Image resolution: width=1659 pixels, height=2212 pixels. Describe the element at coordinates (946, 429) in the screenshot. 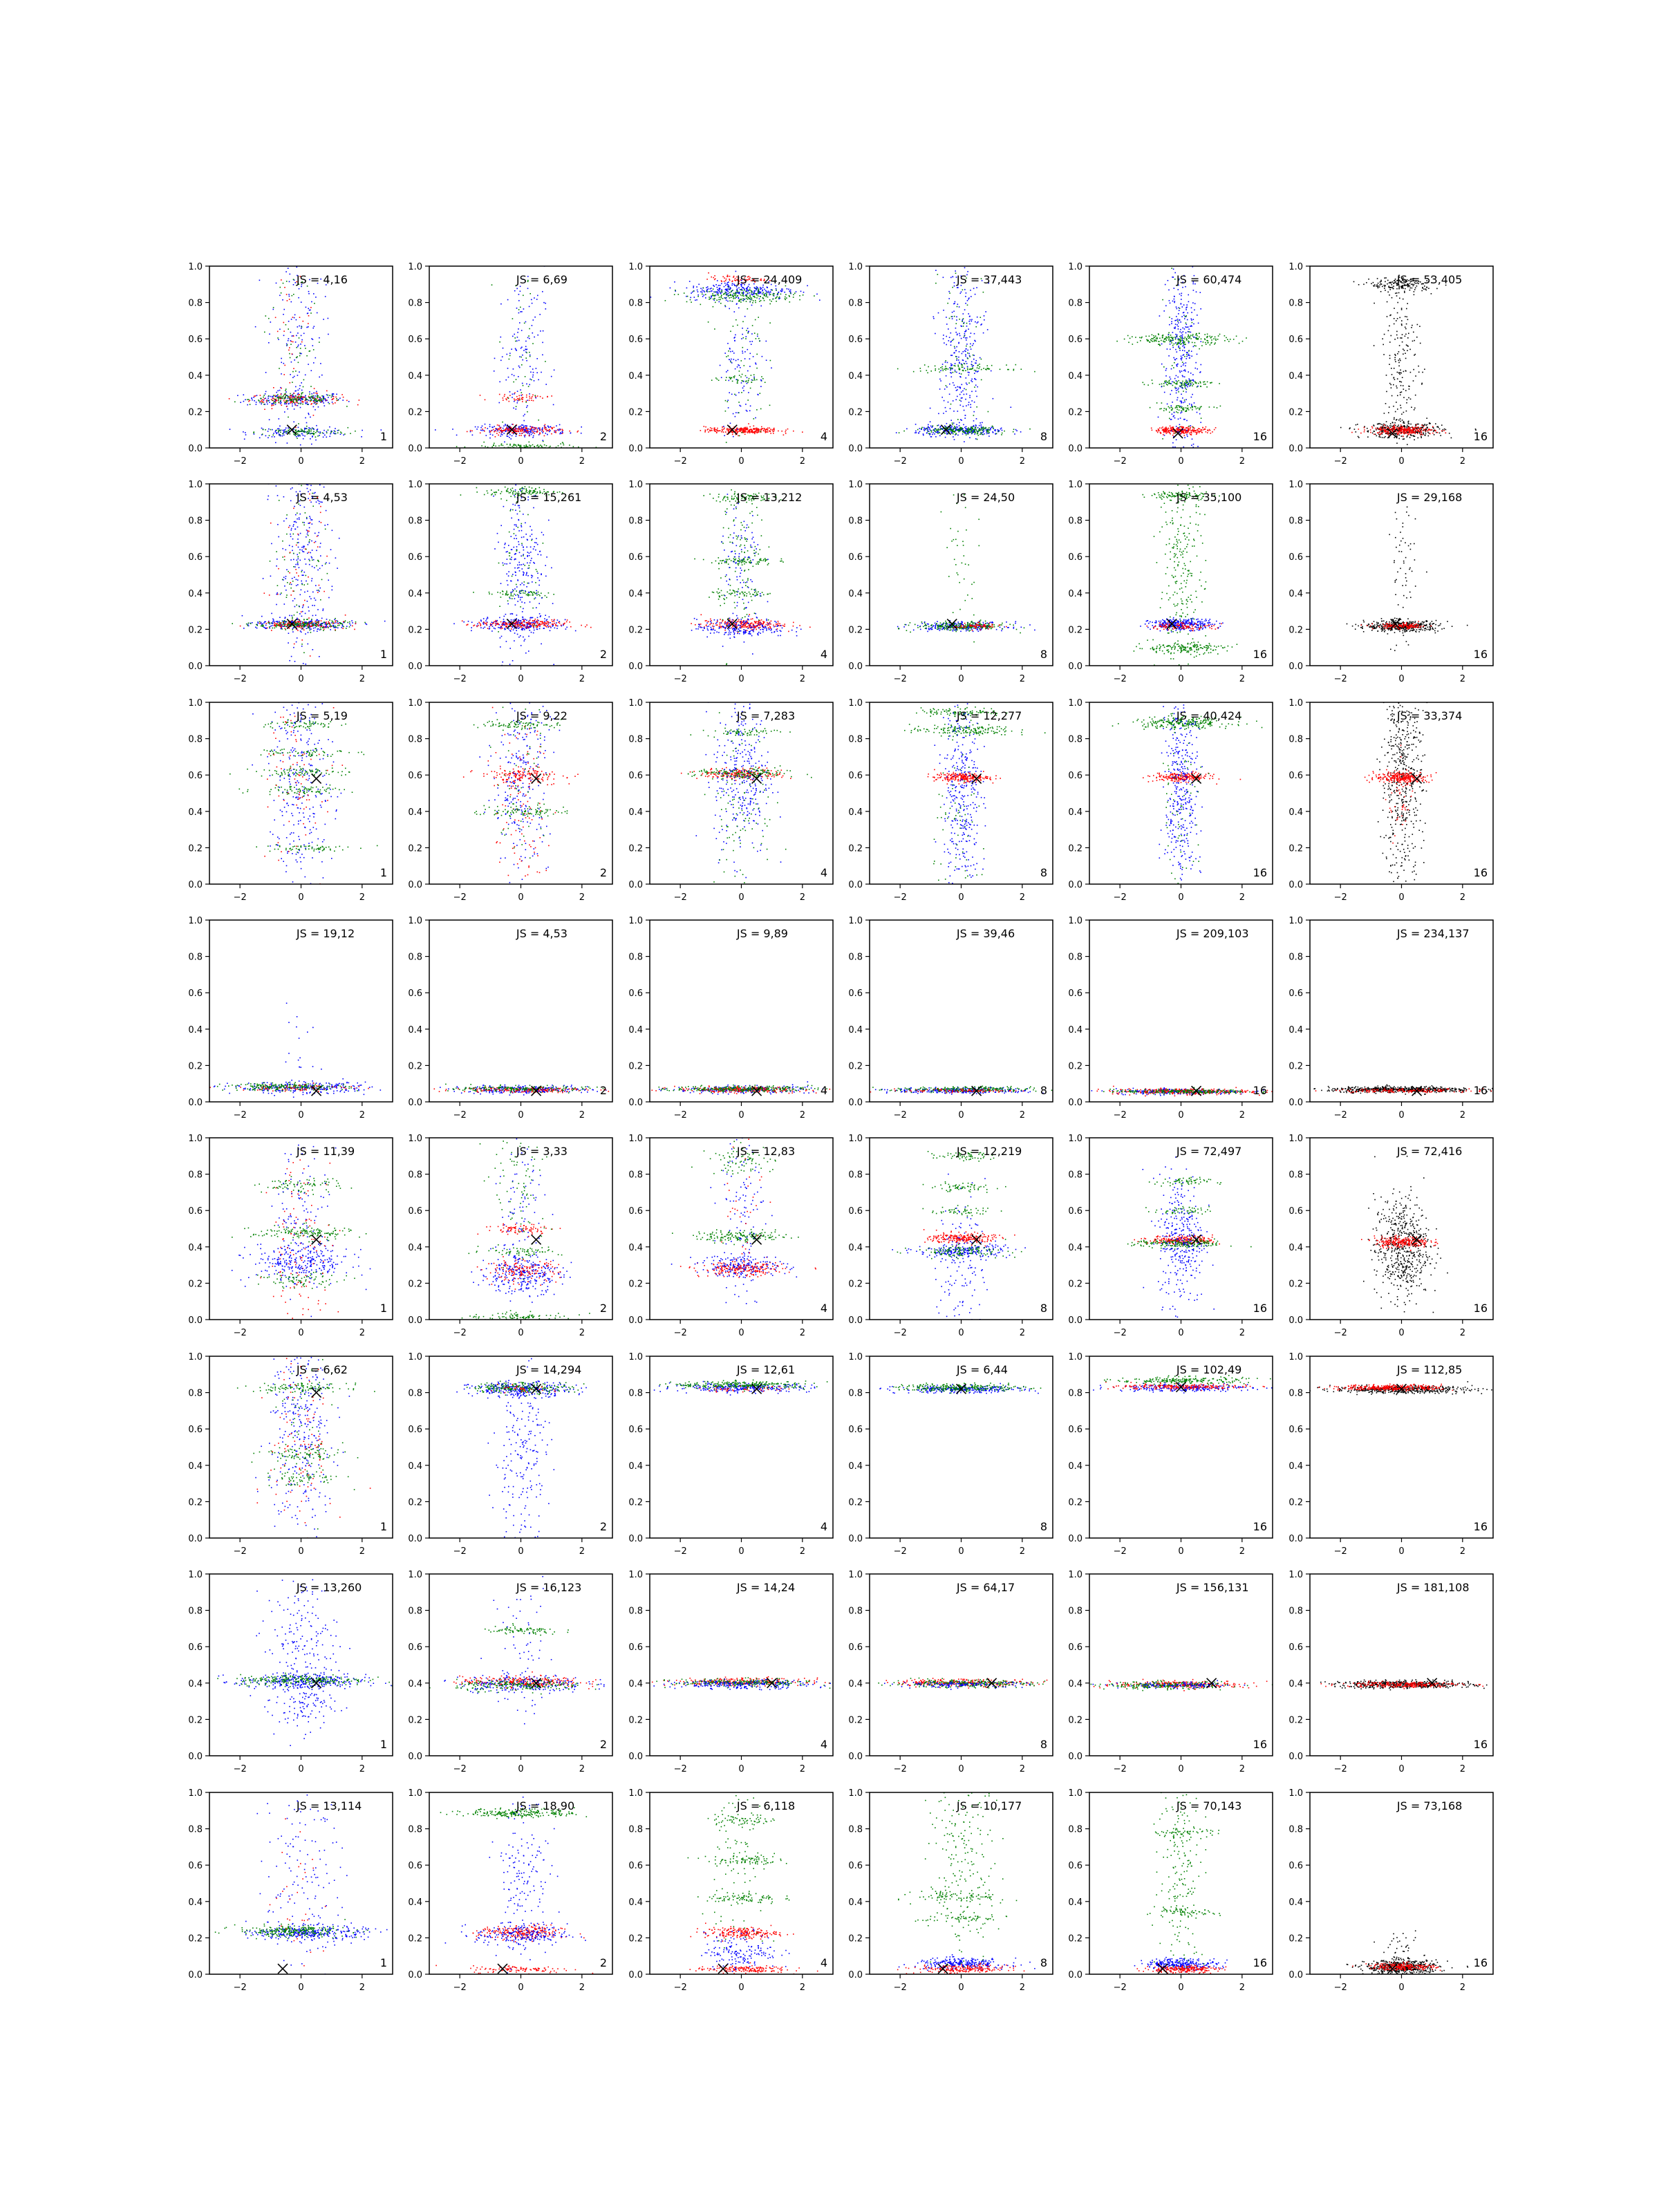

I see `x-marker-icon` at that location.